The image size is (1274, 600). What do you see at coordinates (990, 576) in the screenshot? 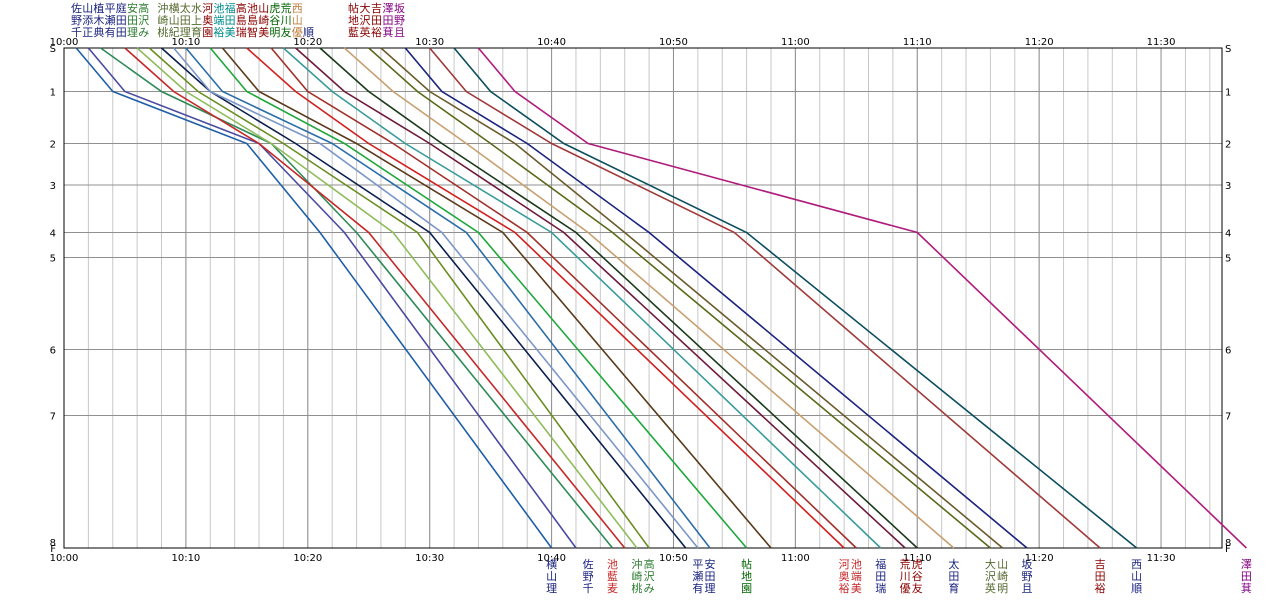
I see `finish-label-char: 沢` at bounding box center [990, 576].